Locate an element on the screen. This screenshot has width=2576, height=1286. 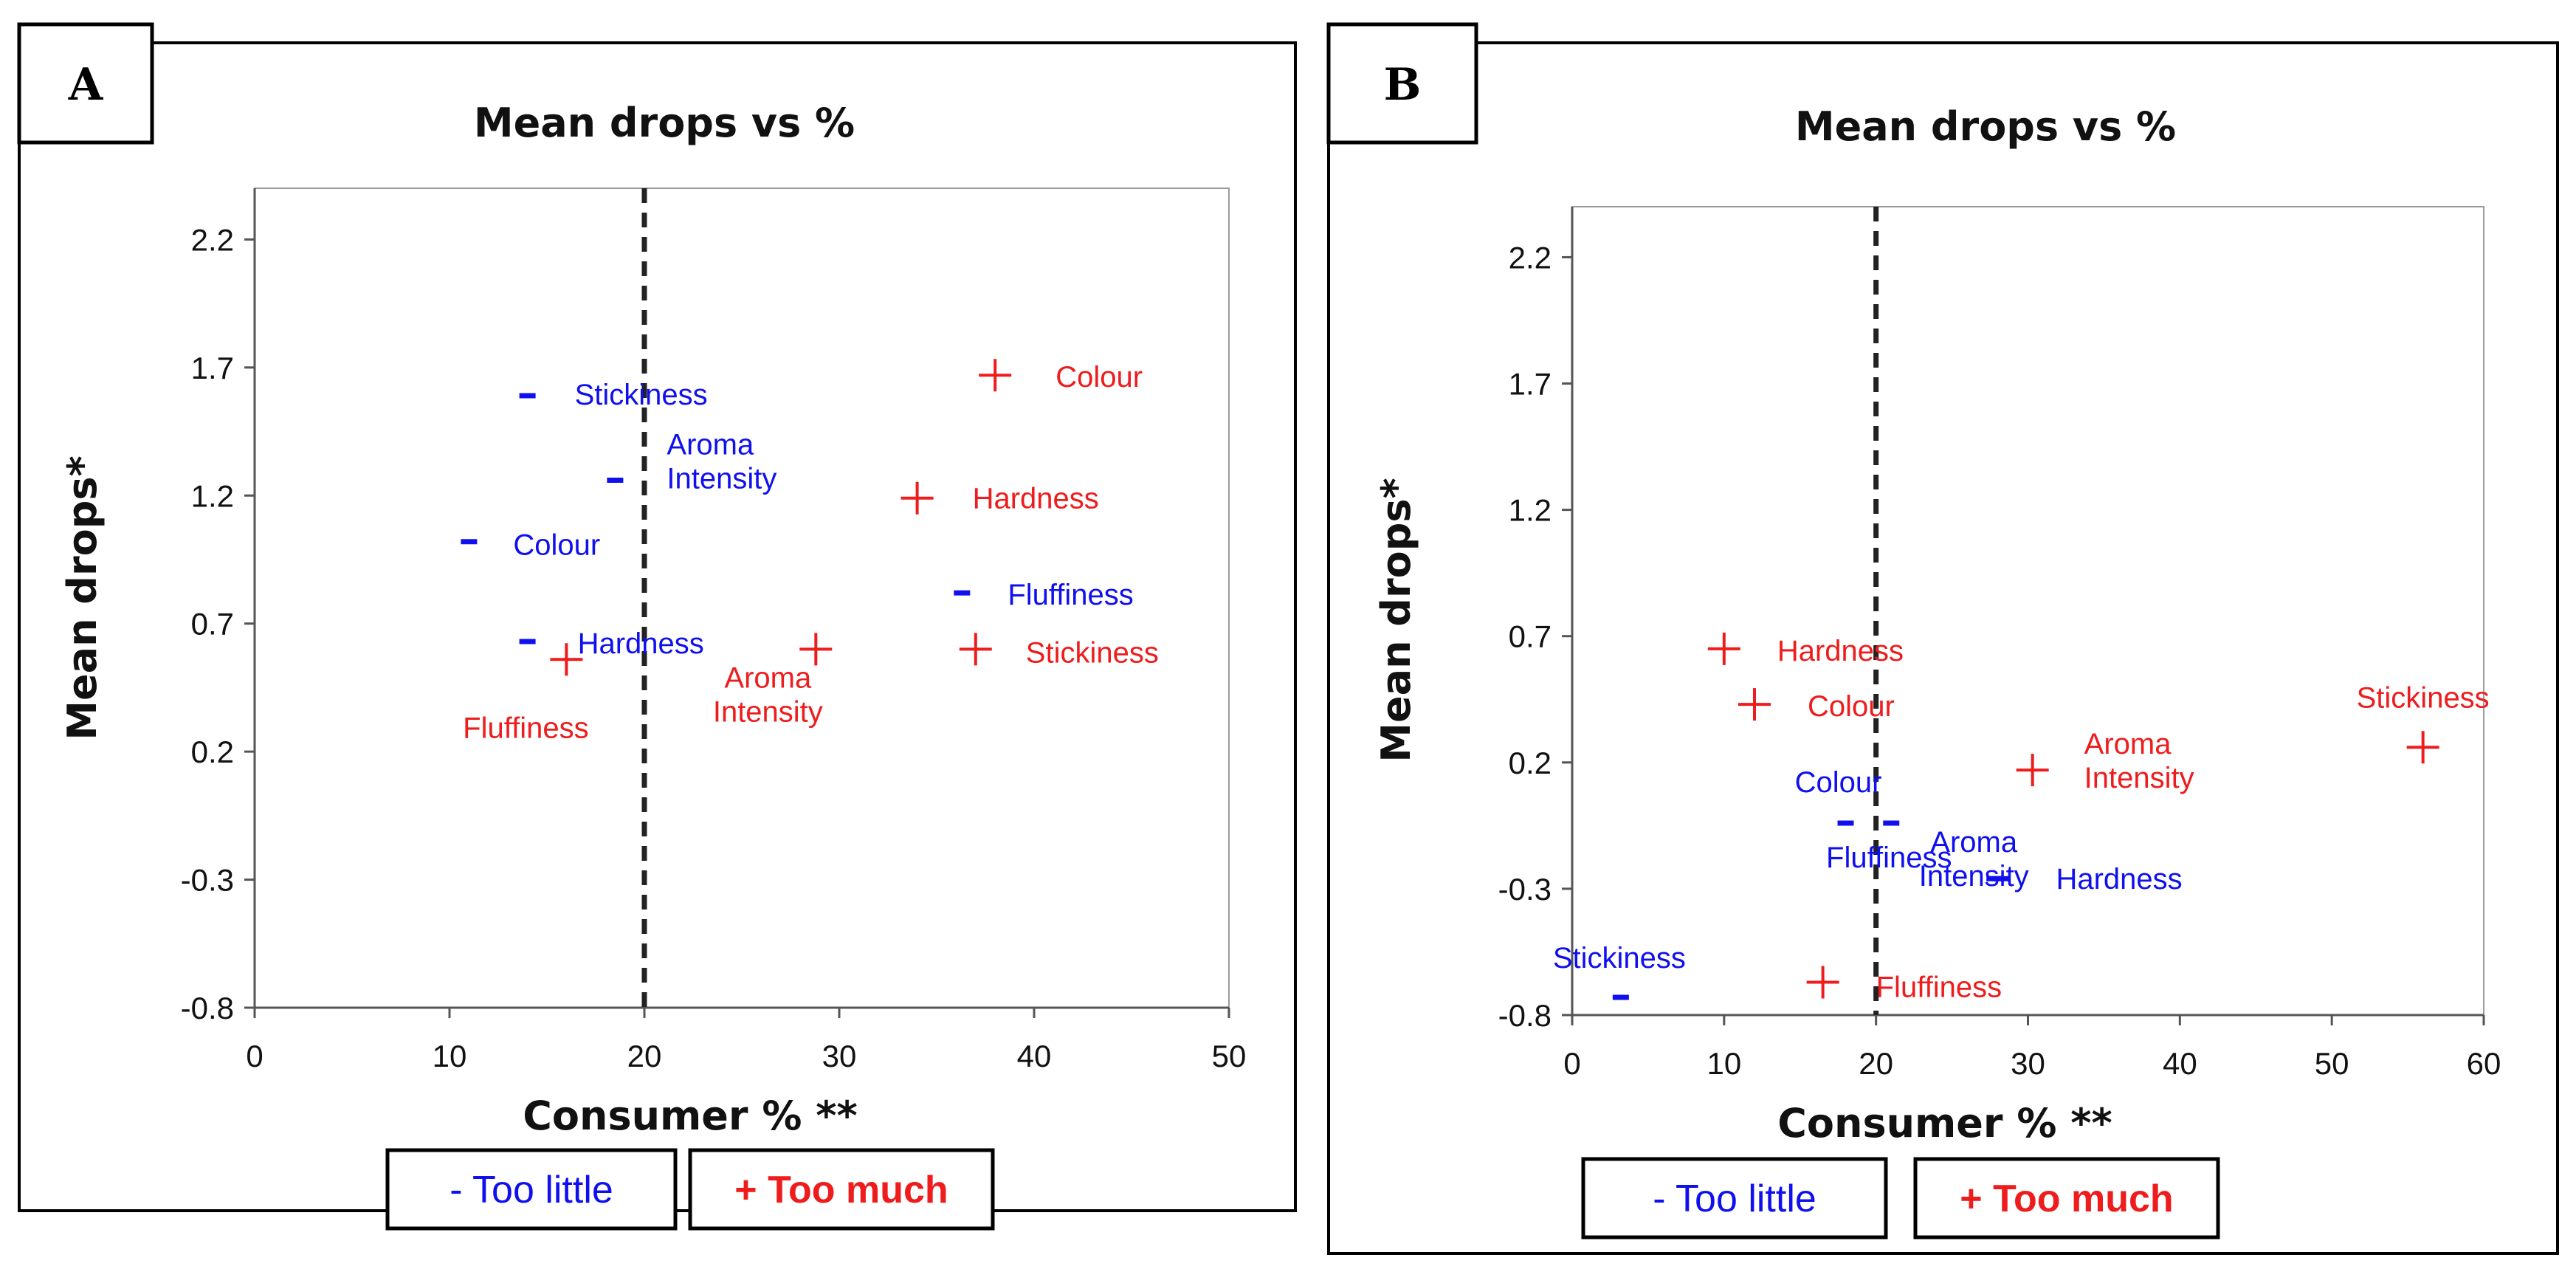
legend-box-too-little is located at coordinates (531, 1189).